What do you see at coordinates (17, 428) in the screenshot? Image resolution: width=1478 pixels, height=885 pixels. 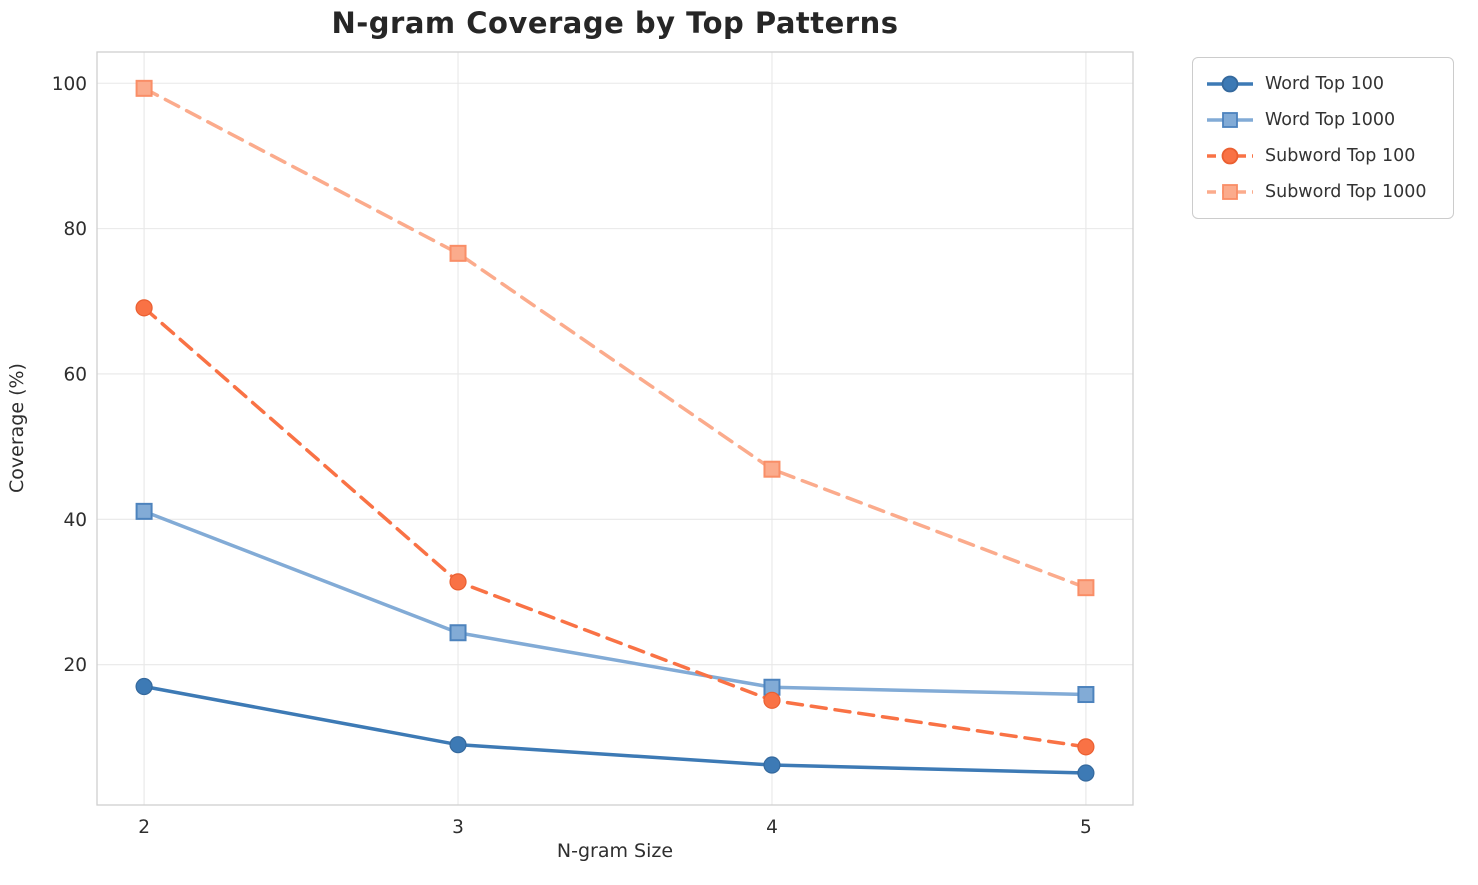 I see `y-axis-label: Coverage (%)` at bounding box center [17, 428].